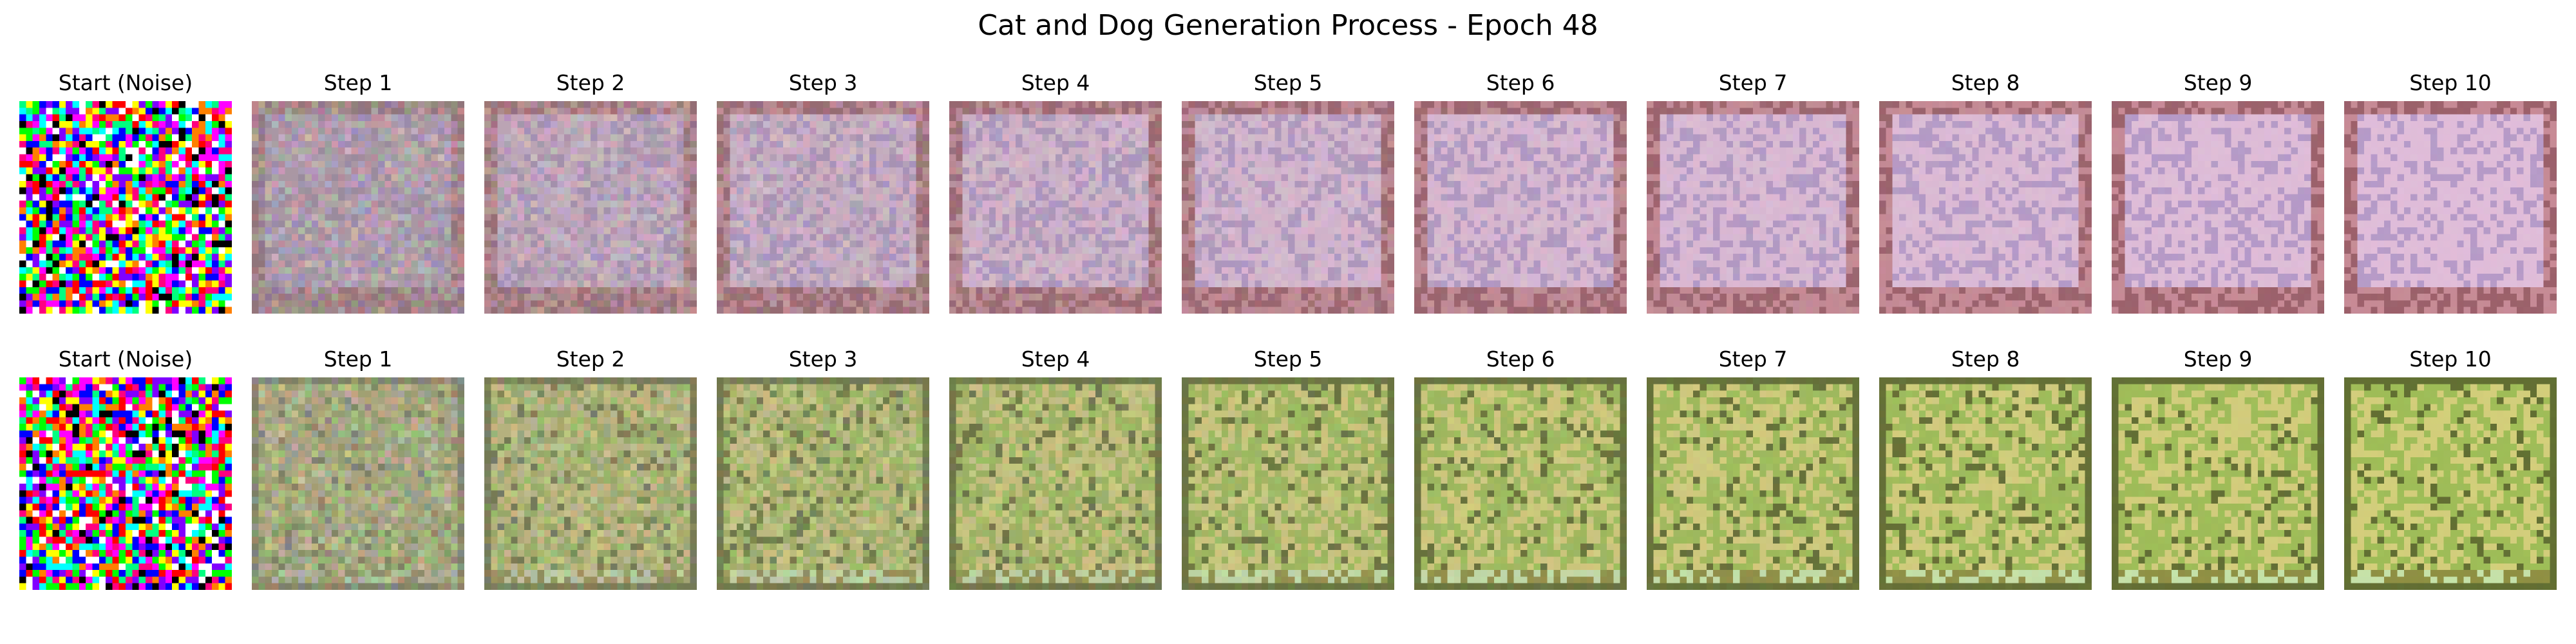  What do you see at coordinates (1288, 83) in the screenshot?
I see `cat-row-panel-title: Step 5` at bounding box center [1288, 83].